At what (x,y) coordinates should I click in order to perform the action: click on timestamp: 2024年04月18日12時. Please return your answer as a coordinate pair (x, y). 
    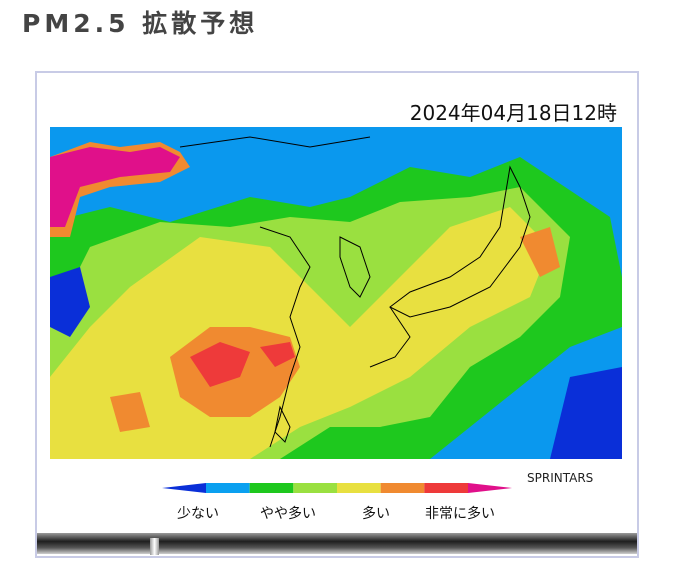
    Looking at the image, I should click on (513, 113).